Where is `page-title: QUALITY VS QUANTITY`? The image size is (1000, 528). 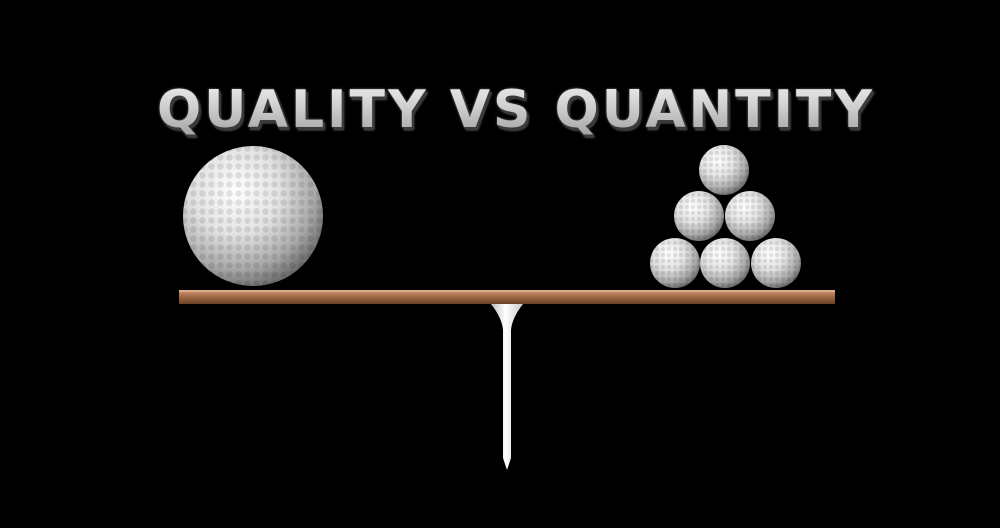
page-title: QUALITY VS QUANTITY is located at coordinates (500, 110).